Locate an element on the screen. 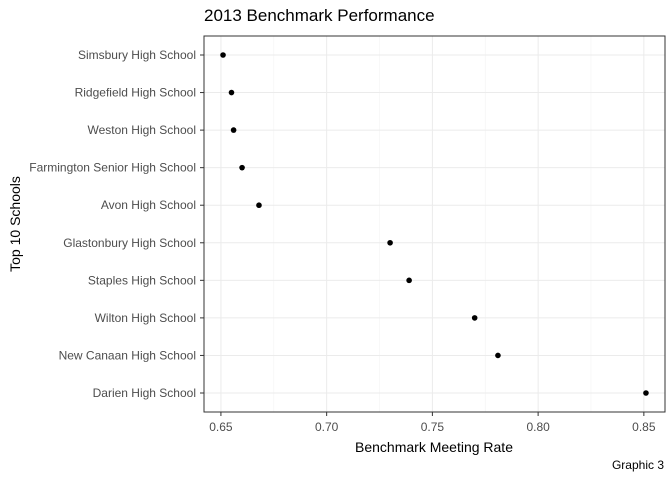 The image size is (672, 480). figure-caption: Graphic 3 is located at coordinates (637, 465).